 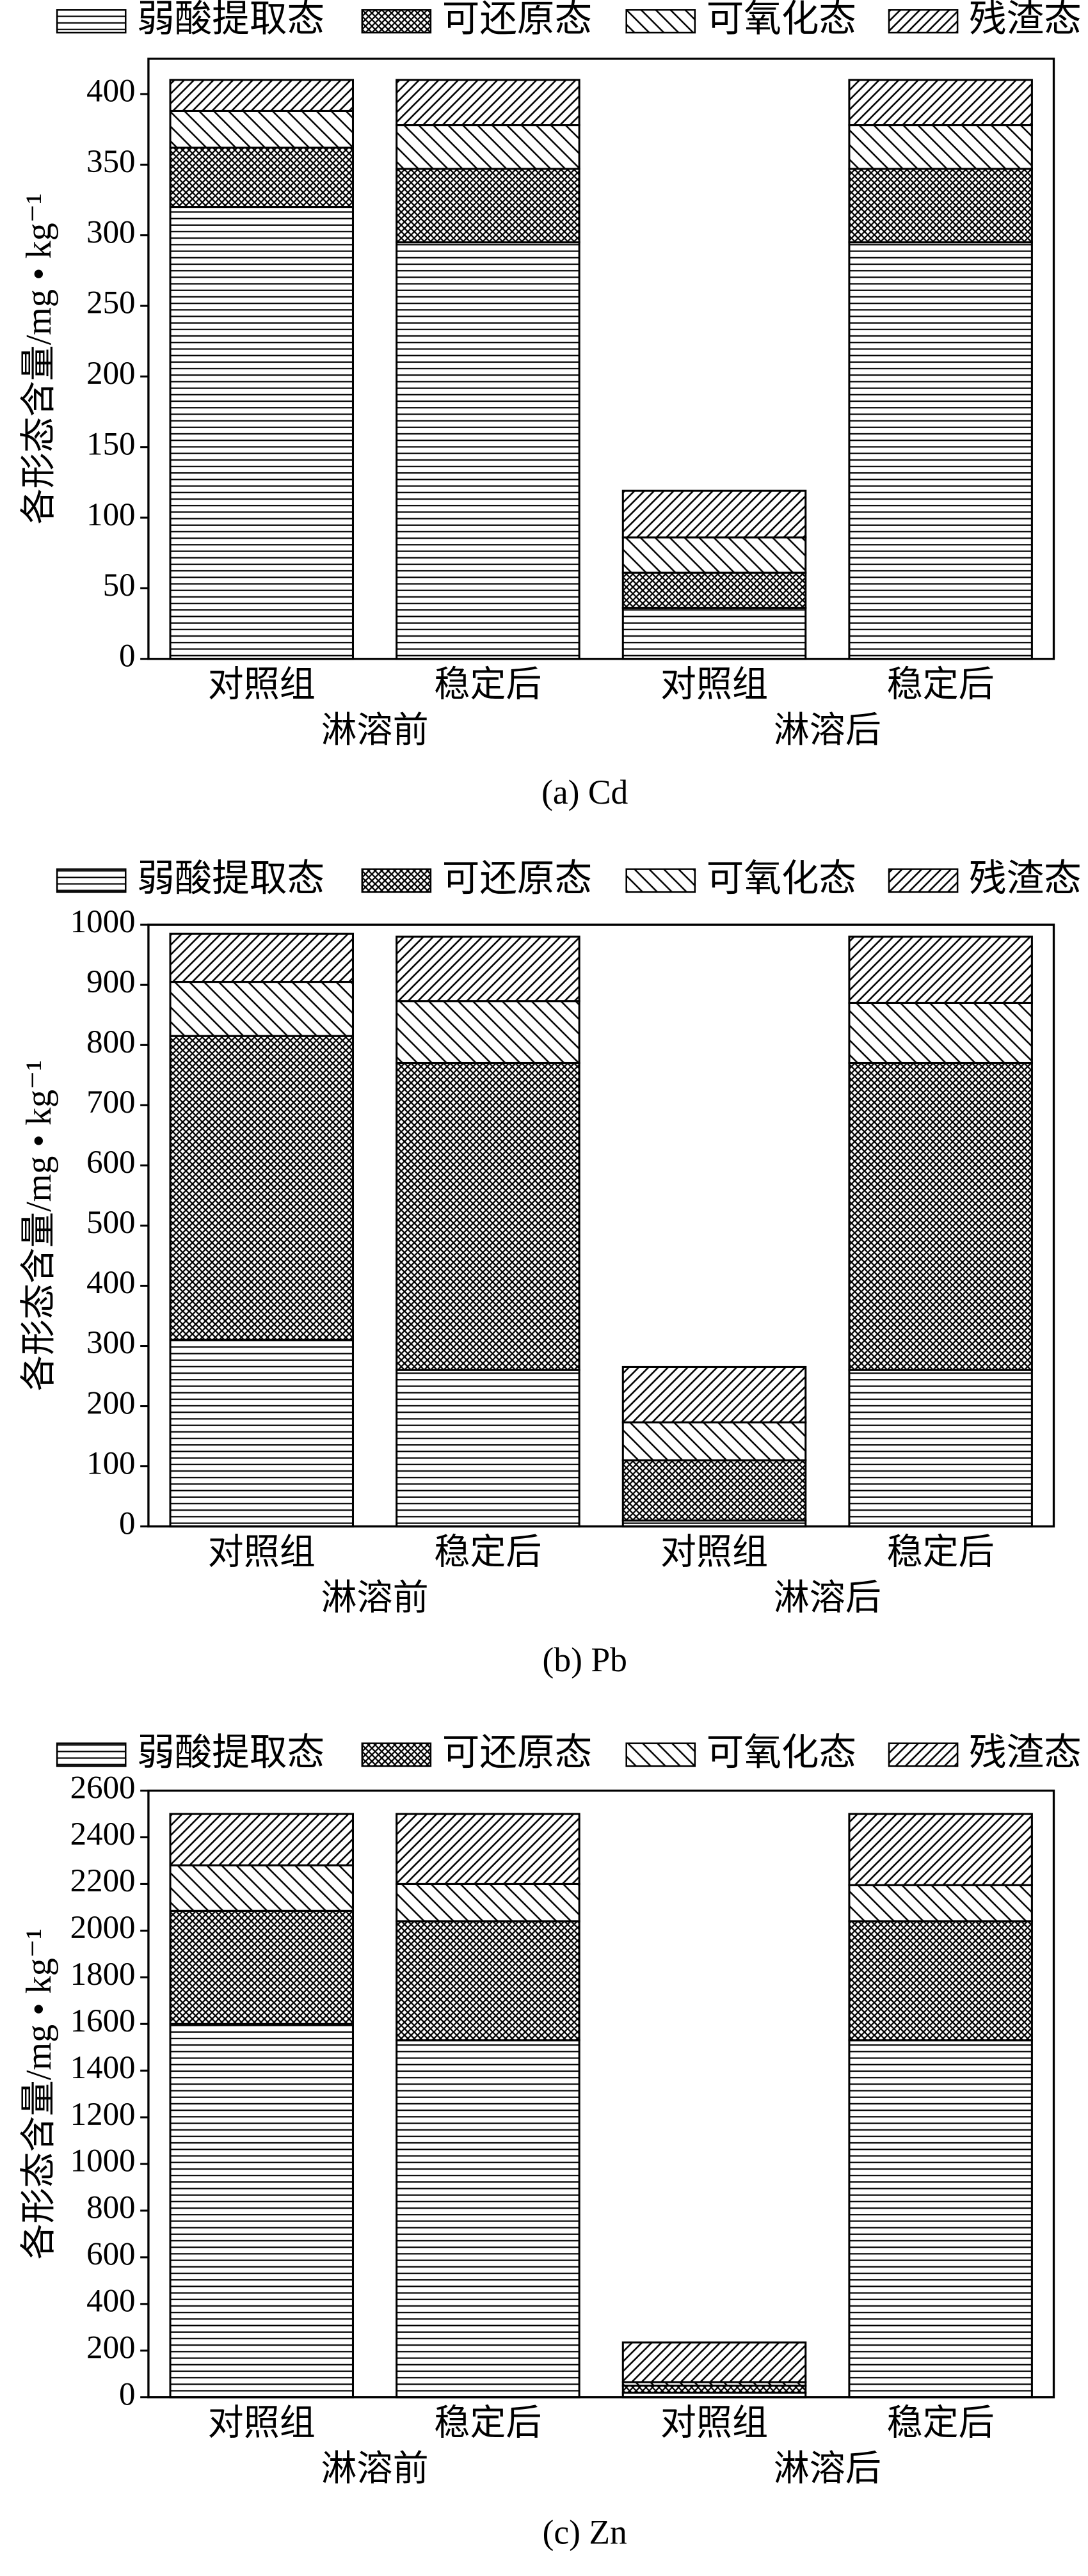 What do you see at coordinates (103, 1835) in the screenshot?
I see `y-tick-label: 2400` at bounding box center [103, 1835].